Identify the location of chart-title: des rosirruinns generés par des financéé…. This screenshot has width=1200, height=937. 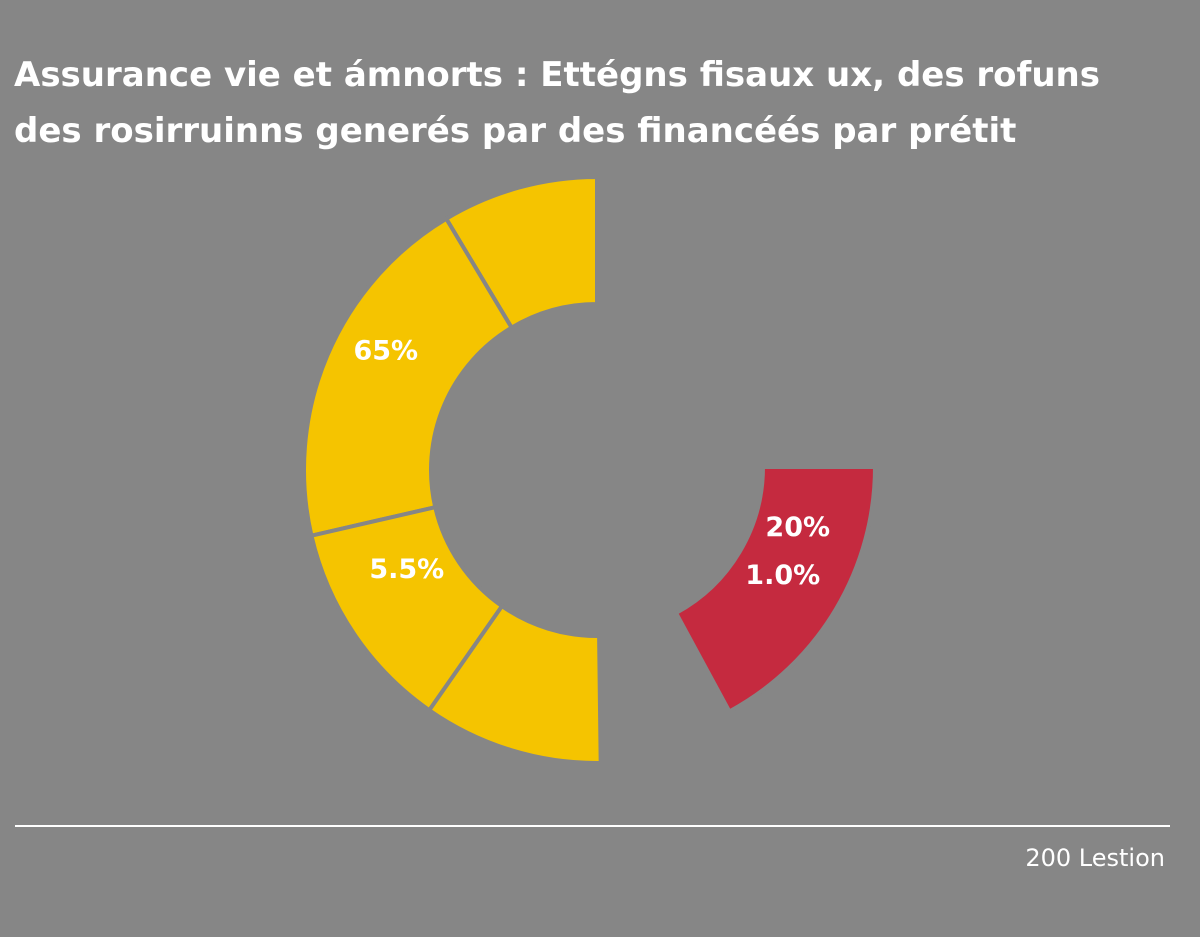
(515, 131).